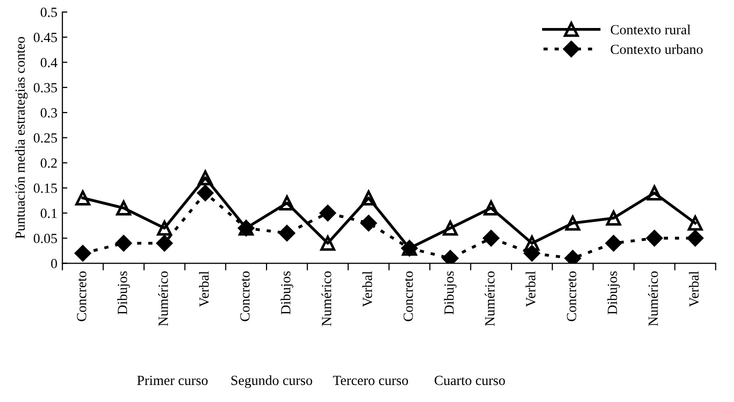 This screenshot has height=402, width=734. I want to click on y-tick-label: 0.25, so click(45, 138).